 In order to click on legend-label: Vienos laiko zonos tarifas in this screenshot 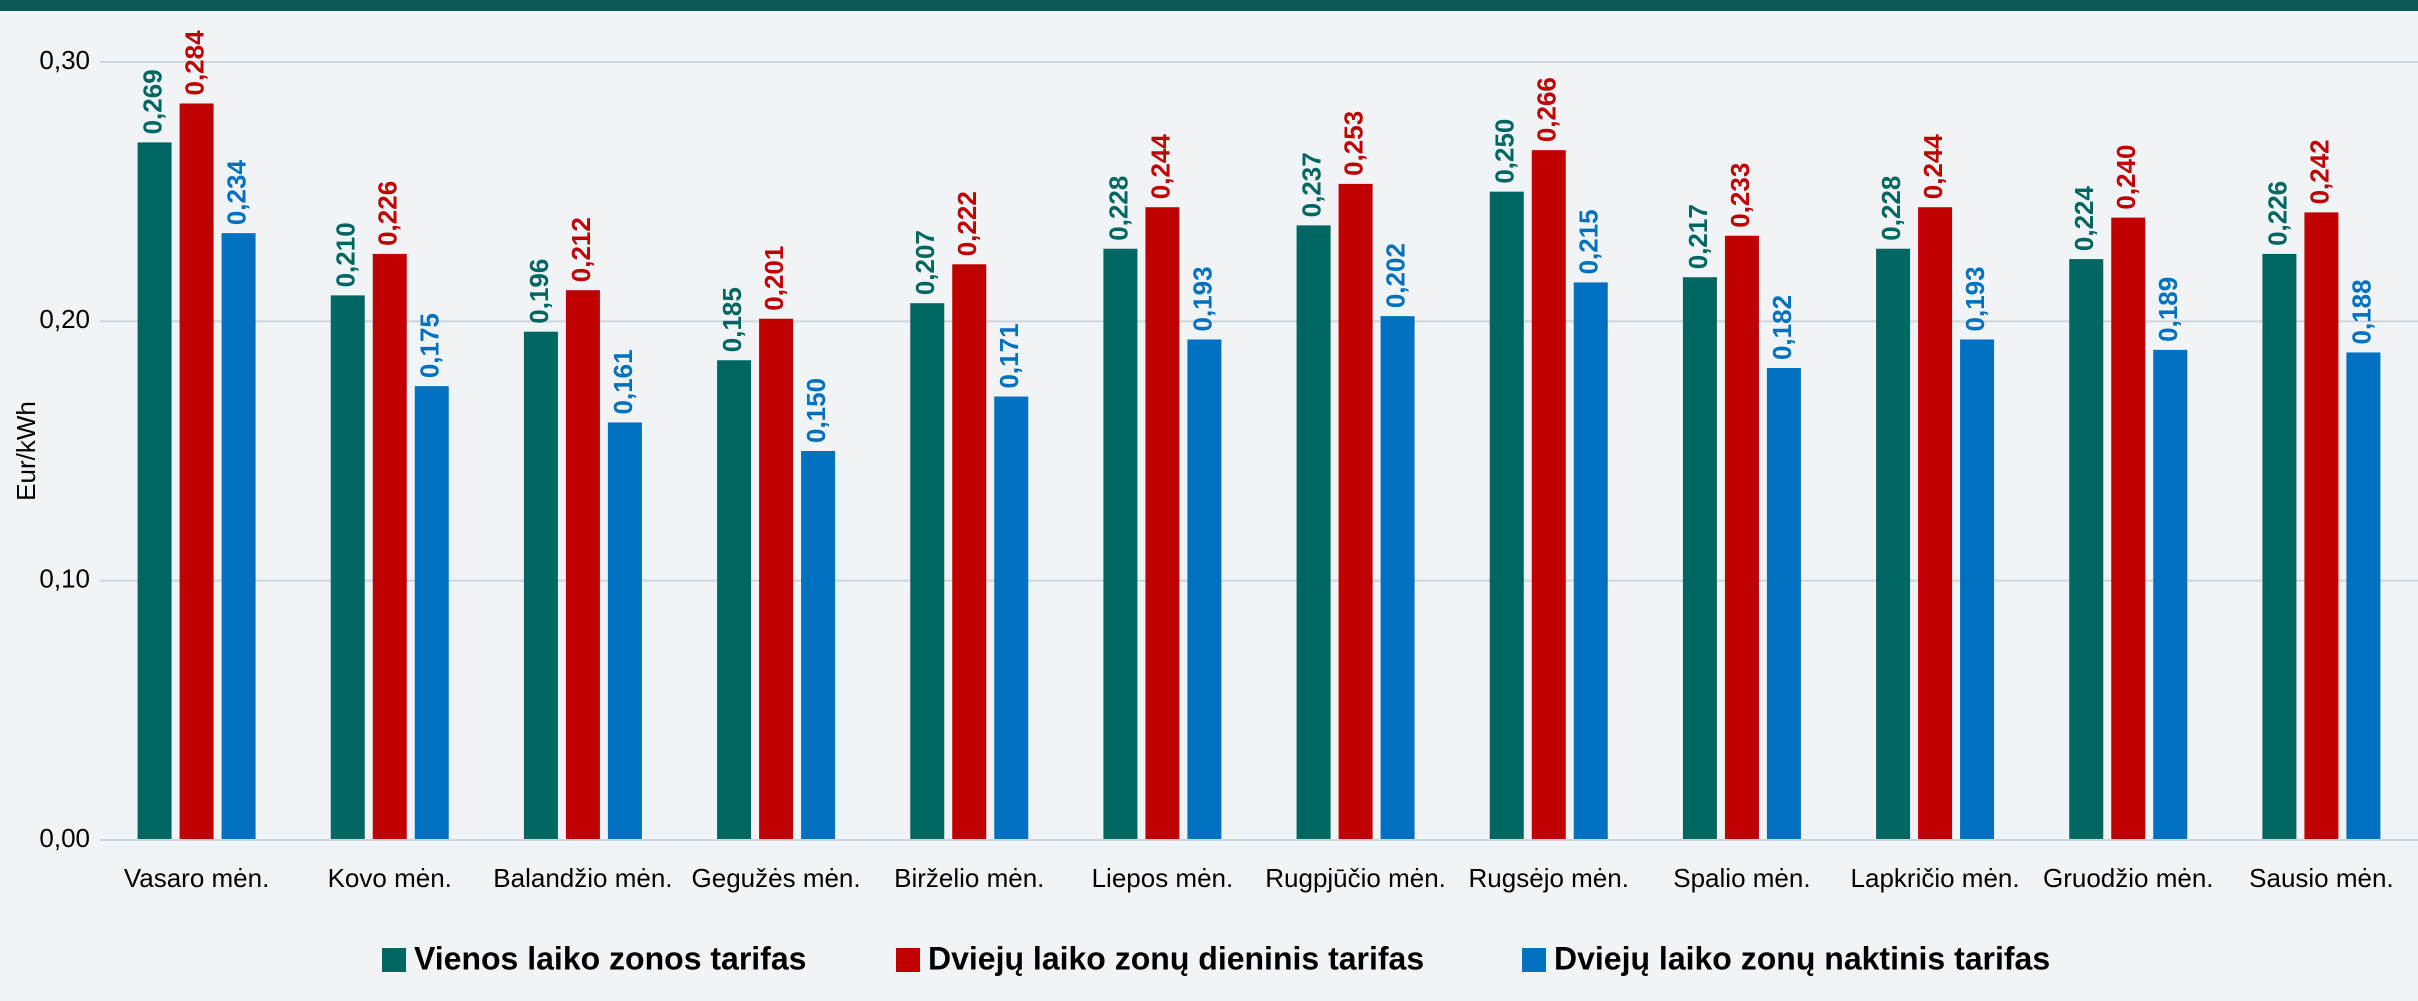, I will do `click(610, 958)`.